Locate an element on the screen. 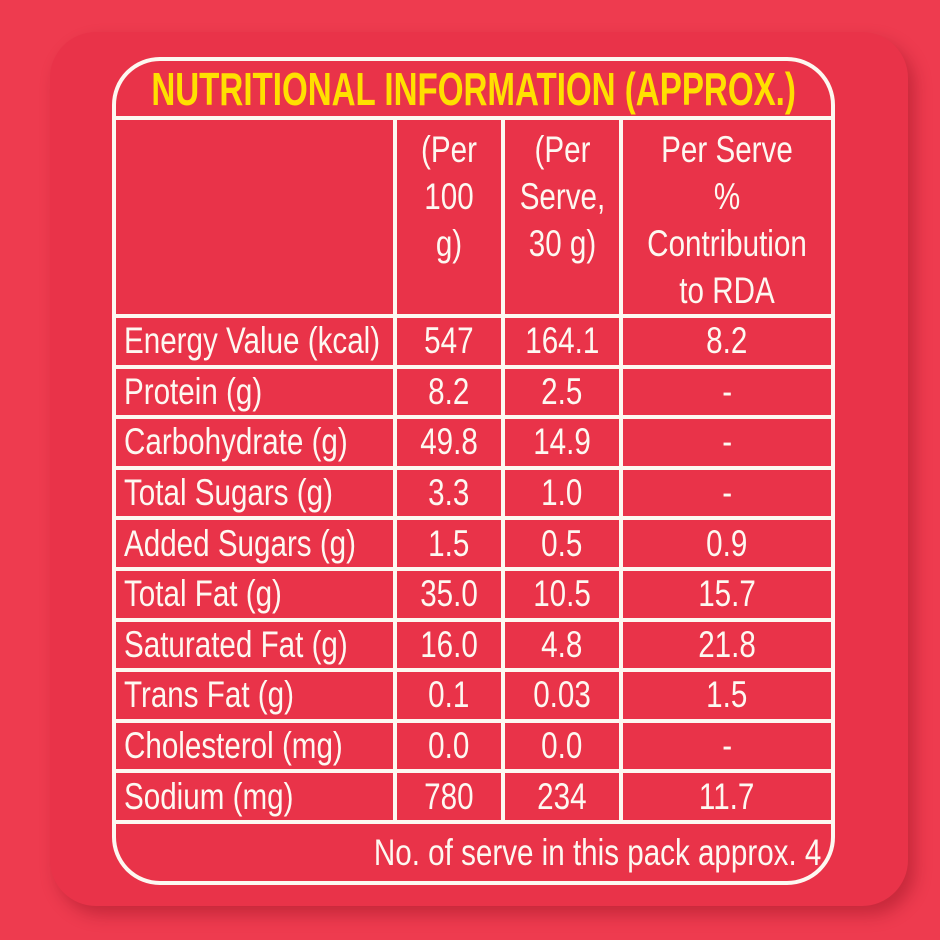 The width and height of the screenshot is (940, 940). value-rda: 0.9 is located at coordinates (727, 543).